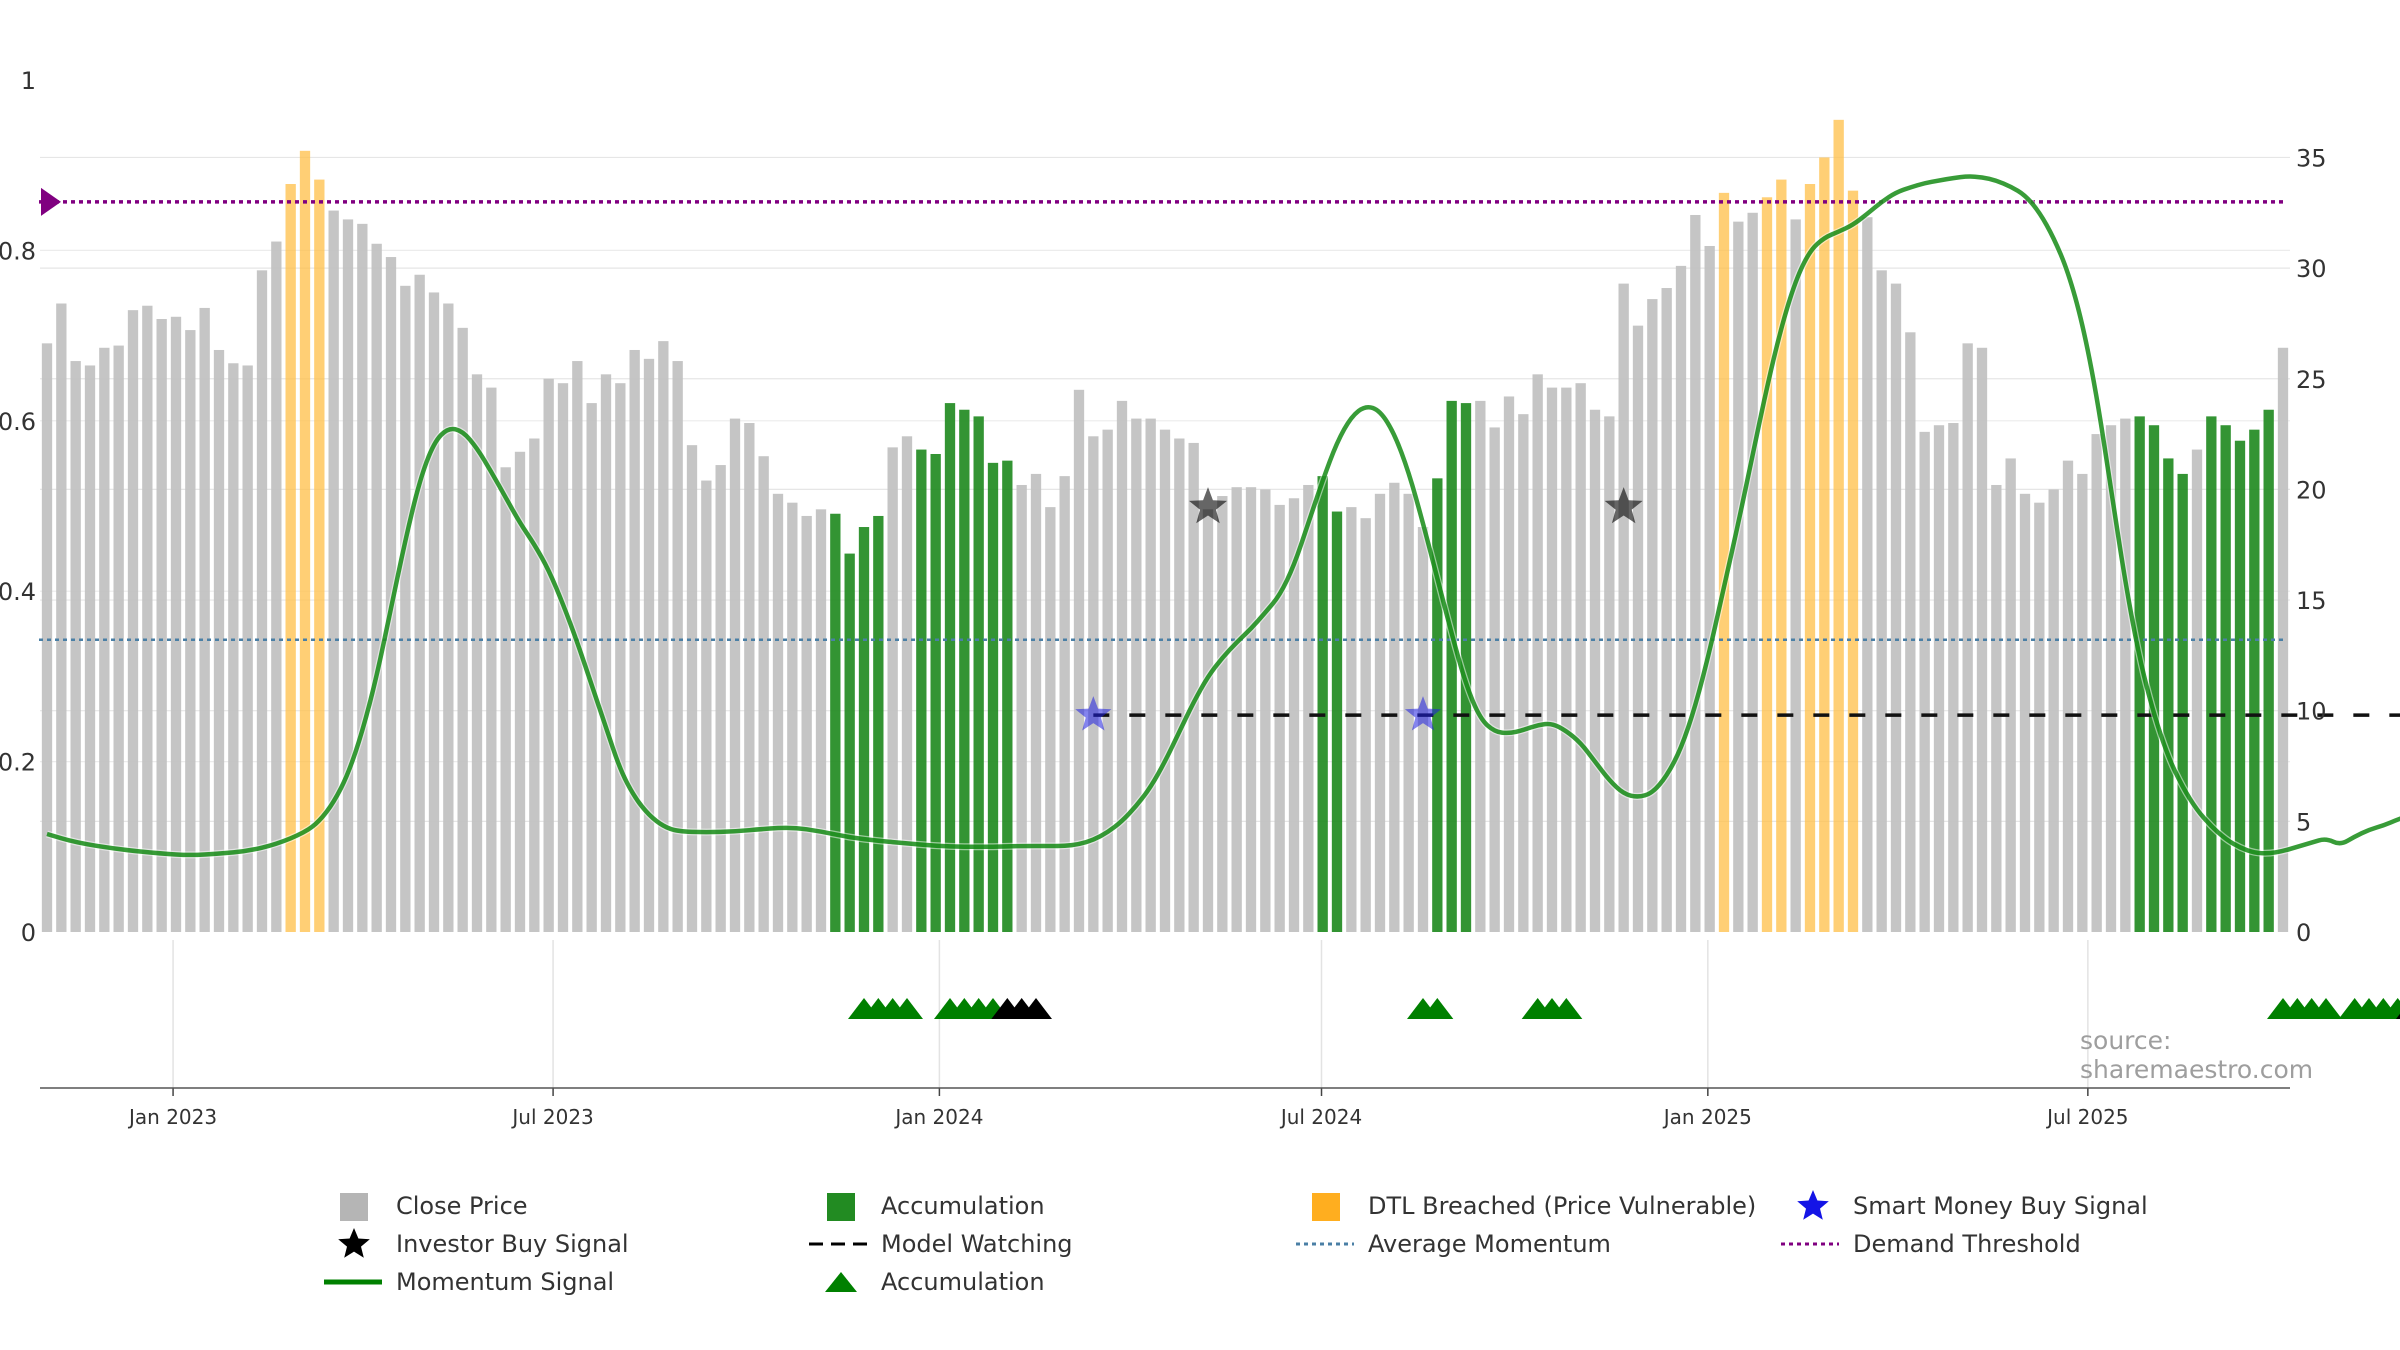 The image size is (2400, 1350). I want to click on source-label: source: sharemaestro.com, so click(2197, 1055).